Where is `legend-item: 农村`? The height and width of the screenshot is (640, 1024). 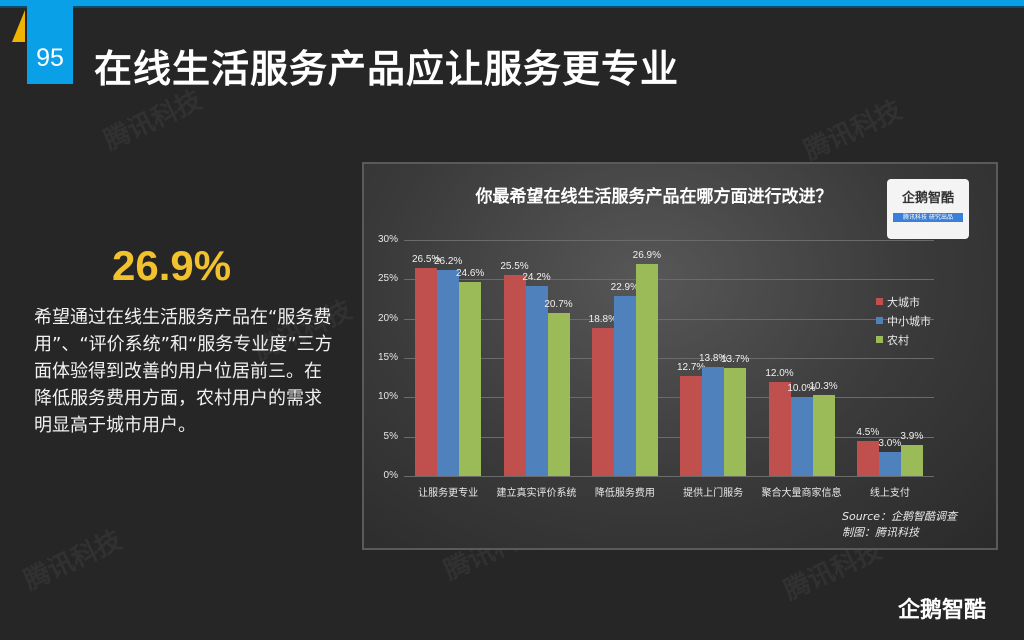 legend-item: 农村 is located at coordinates (903, 339).